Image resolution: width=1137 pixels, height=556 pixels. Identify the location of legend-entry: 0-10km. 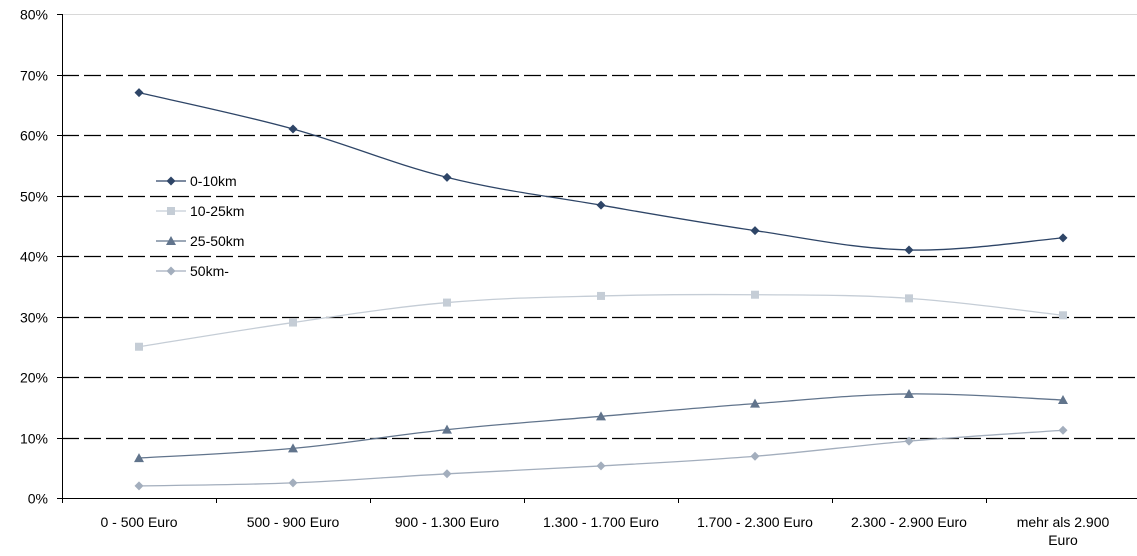
(196, 181).